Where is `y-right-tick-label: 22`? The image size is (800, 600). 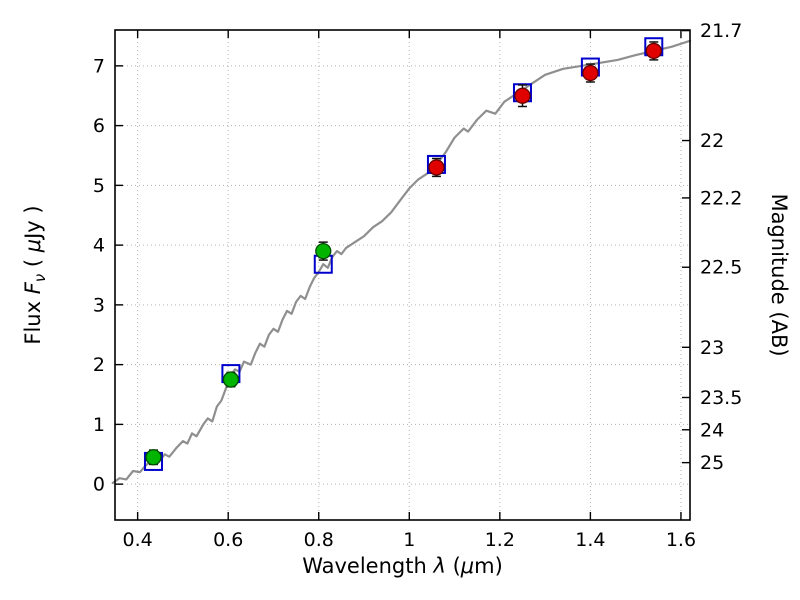 y-right-tick-label: 22 is located at coordinates (712, 141).